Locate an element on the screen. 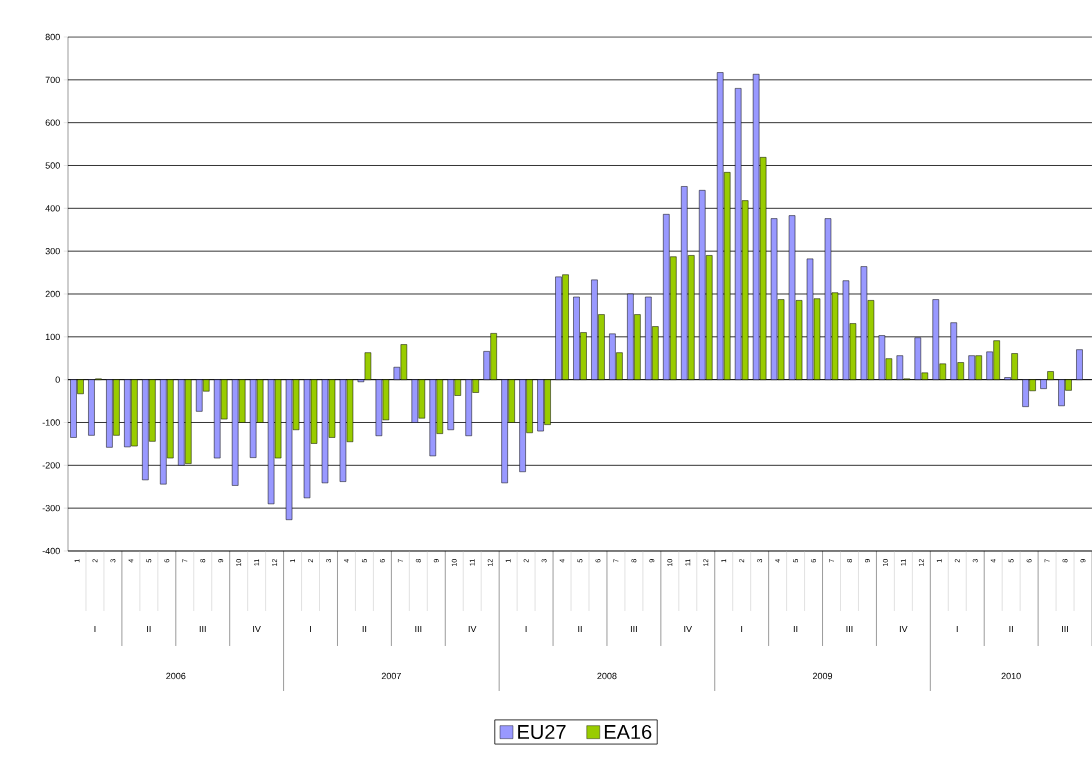 This screenshot has height=762, width=1092. y-tick-label: 300 is located at coordinates (52, 251).